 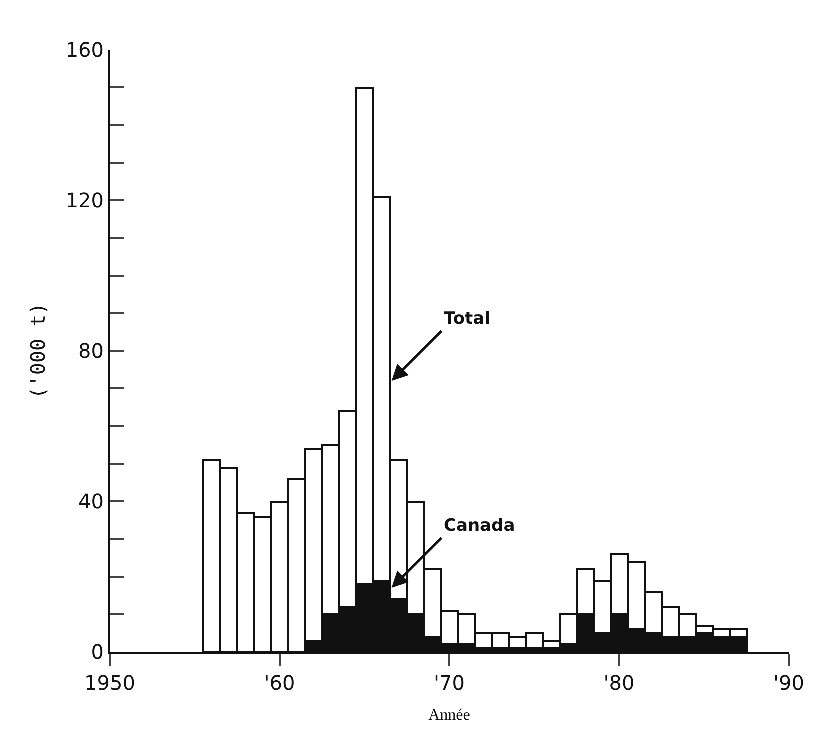 I want to click on y-axis-title: ('000 t), so click(x=38, y=351).